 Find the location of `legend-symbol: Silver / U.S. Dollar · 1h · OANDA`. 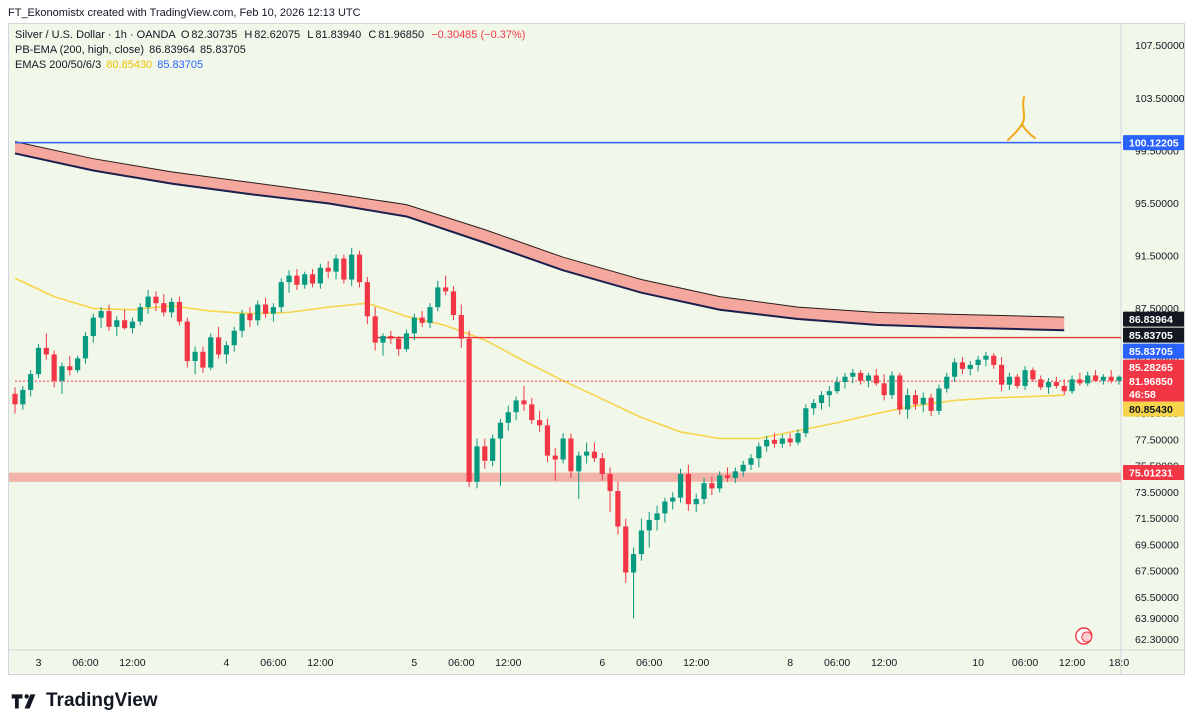

legend-symbol: Silver / U.S. Dollar · 1h · OANDA is located at coordinates (95, 35).